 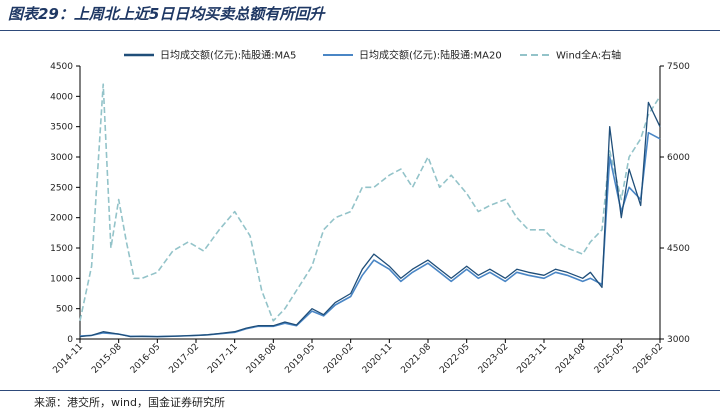 What do you see at coordinates (68, 359) in the screenshot?
I see `x-tick-label: 2014-11` at bounding box center [68, 359].